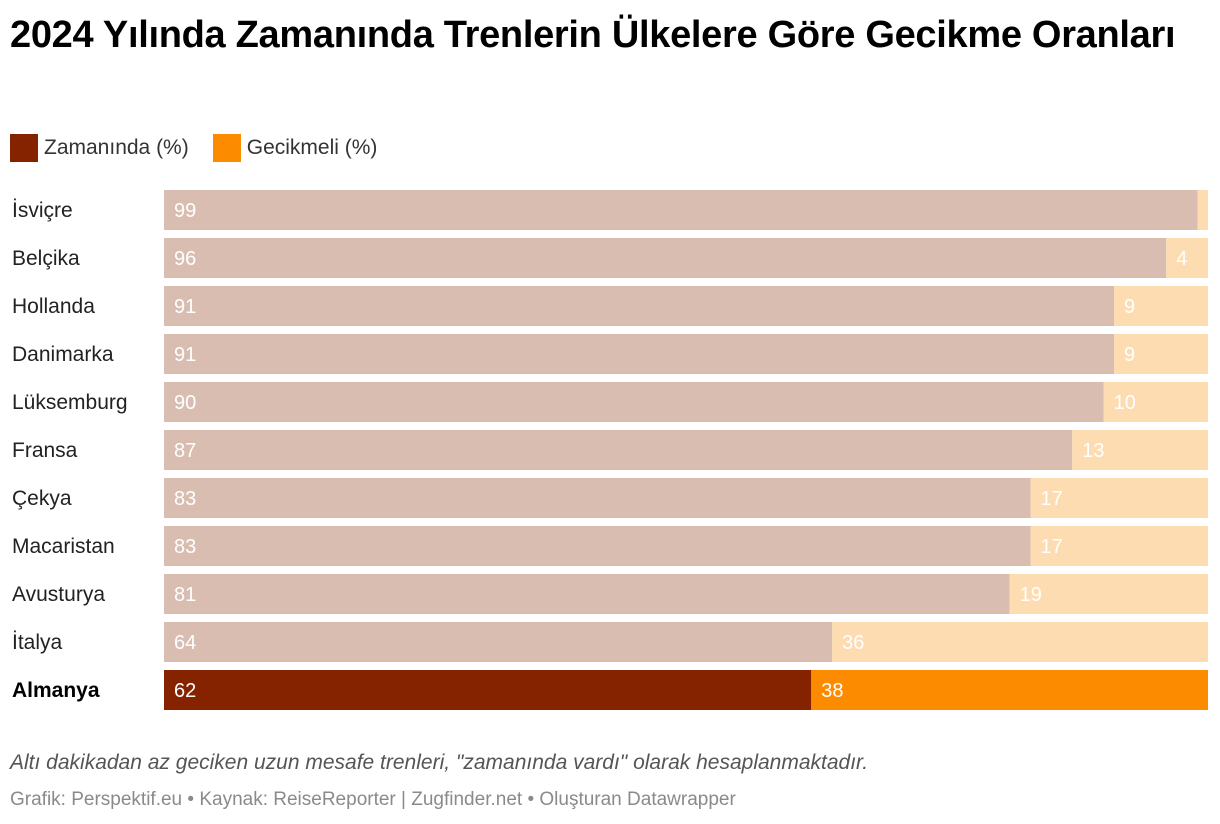  I want to click on legend-item-on-time: Zamanında (%), so click(99, 148).